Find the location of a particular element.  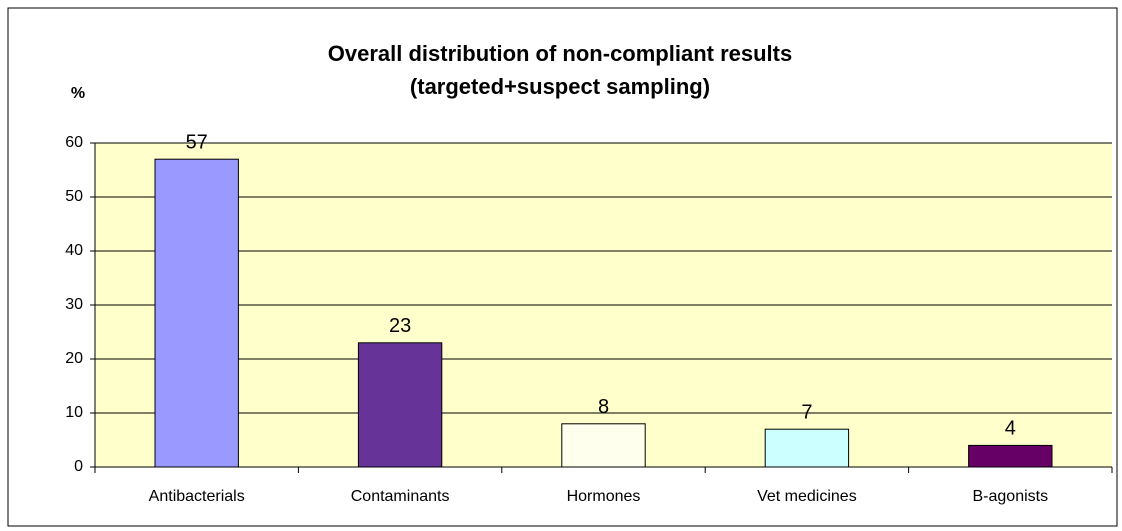

y-tick-label: 60 is located at coordinates (74, 142).